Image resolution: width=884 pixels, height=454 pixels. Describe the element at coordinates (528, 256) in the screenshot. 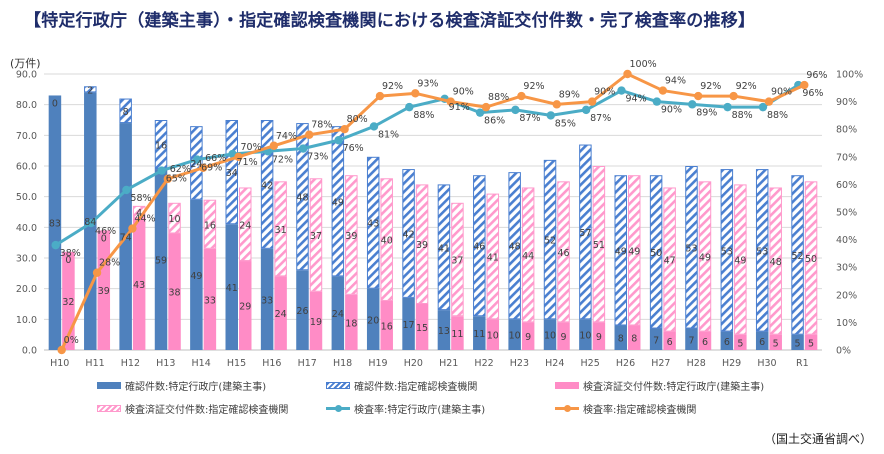

I see `data-label: 44` at that location.